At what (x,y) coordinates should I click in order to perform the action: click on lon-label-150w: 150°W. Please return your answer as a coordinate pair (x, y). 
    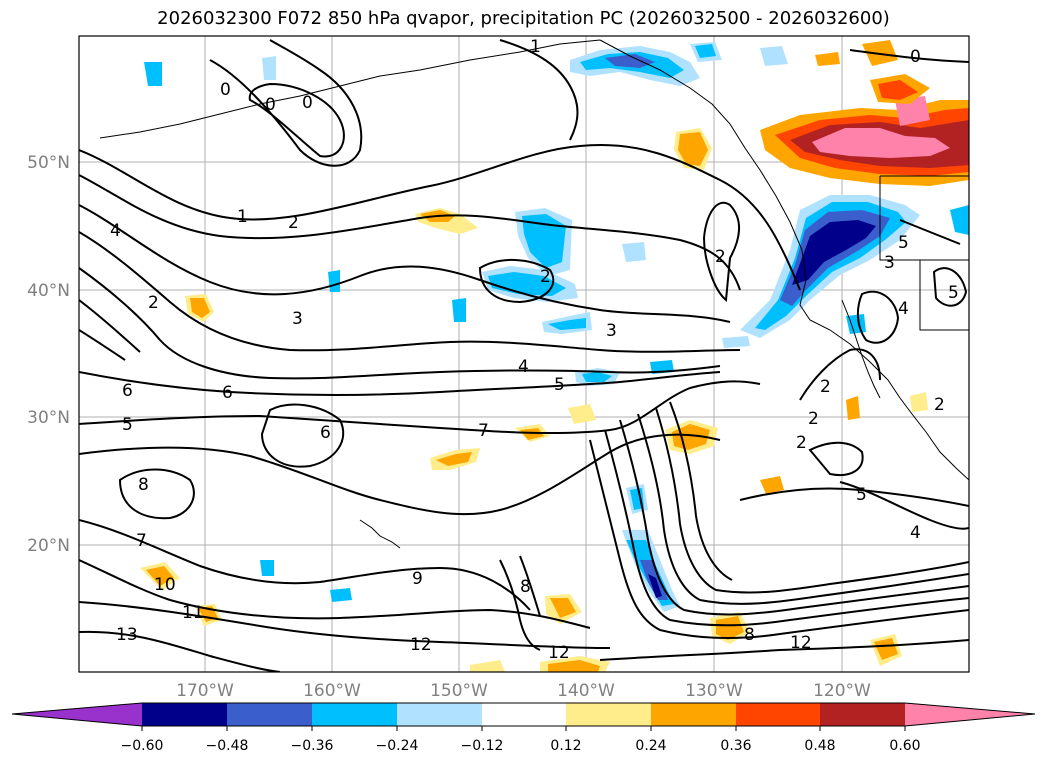
    Looking at the image, I should click on (459, 691).